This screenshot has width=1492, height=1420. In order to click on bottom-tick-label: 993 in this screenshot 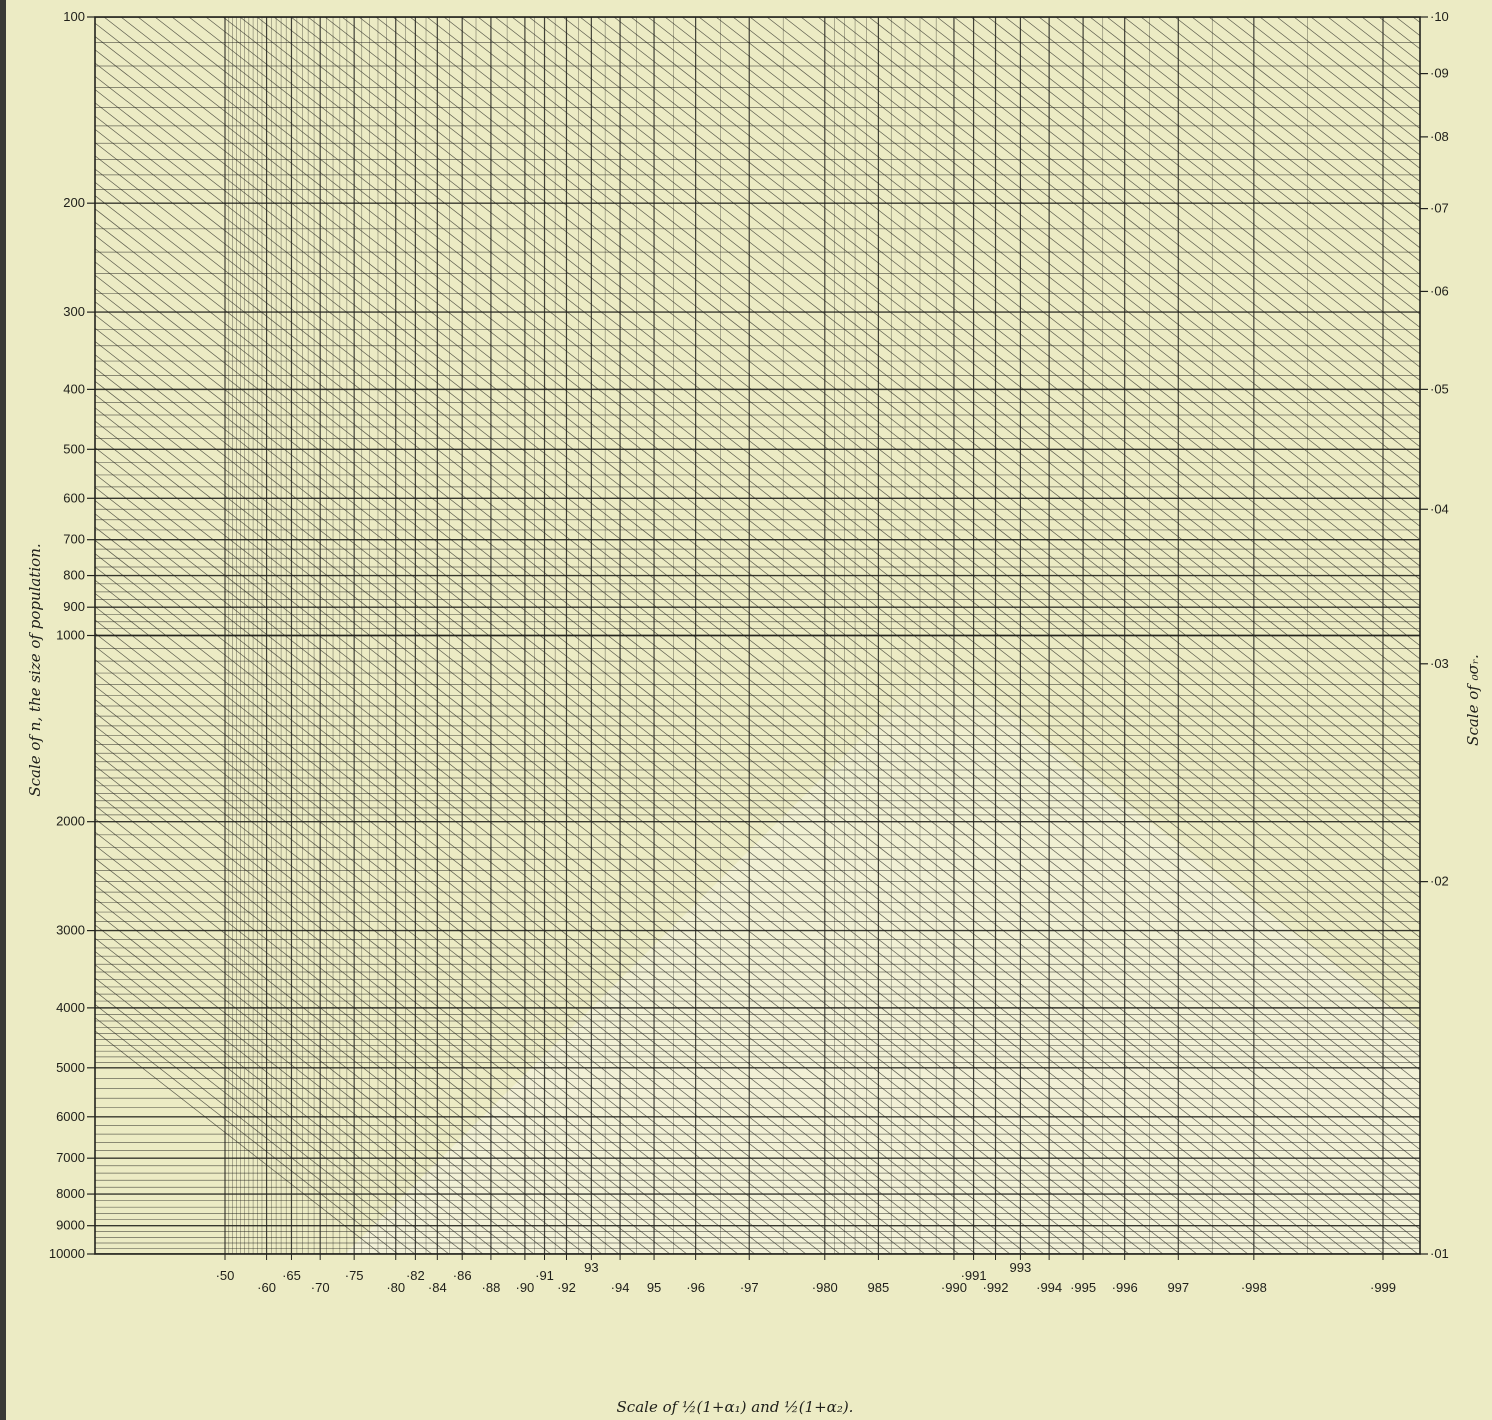, I will do `click(1021, 1267)`.